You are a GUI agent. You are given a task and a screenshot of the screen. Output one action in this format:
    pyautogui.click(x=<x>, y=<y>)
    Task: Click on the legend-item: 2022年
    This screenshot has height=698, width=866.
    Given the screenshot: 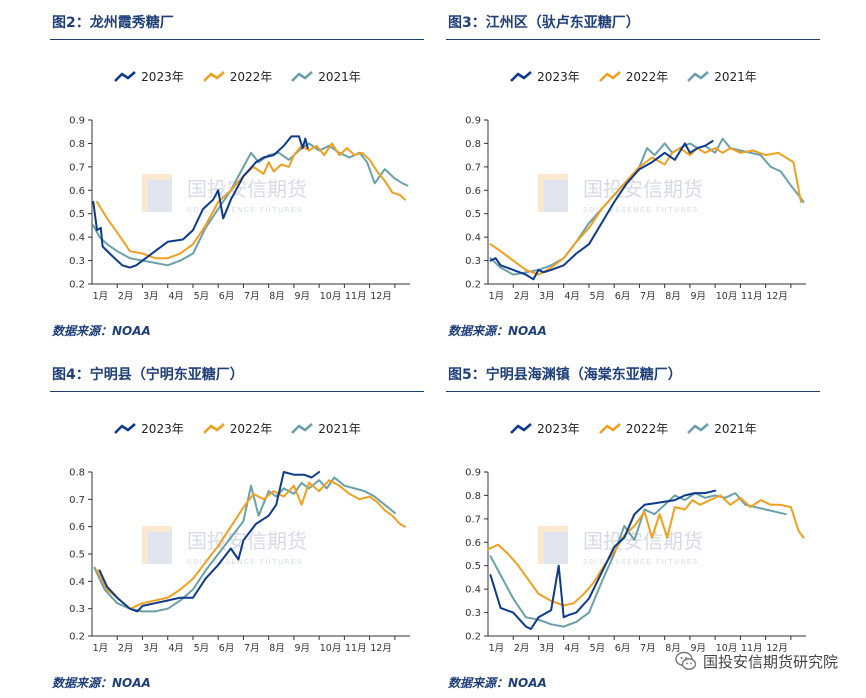 What is the action you would take?
    pyautogui.click(x=633, y=428)
    